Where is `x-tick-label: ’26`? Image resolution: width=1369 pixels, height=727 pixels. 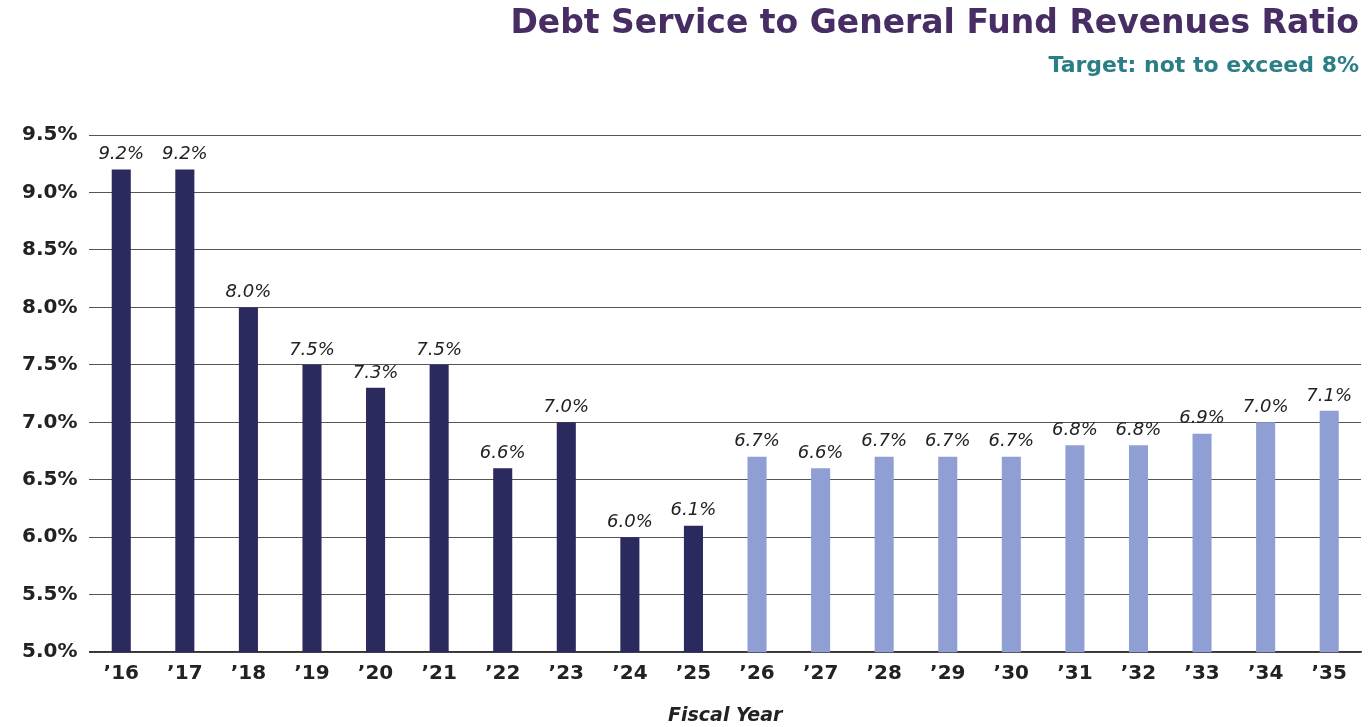 x-tick-label: ’26 is located at coordinates (757, 672).